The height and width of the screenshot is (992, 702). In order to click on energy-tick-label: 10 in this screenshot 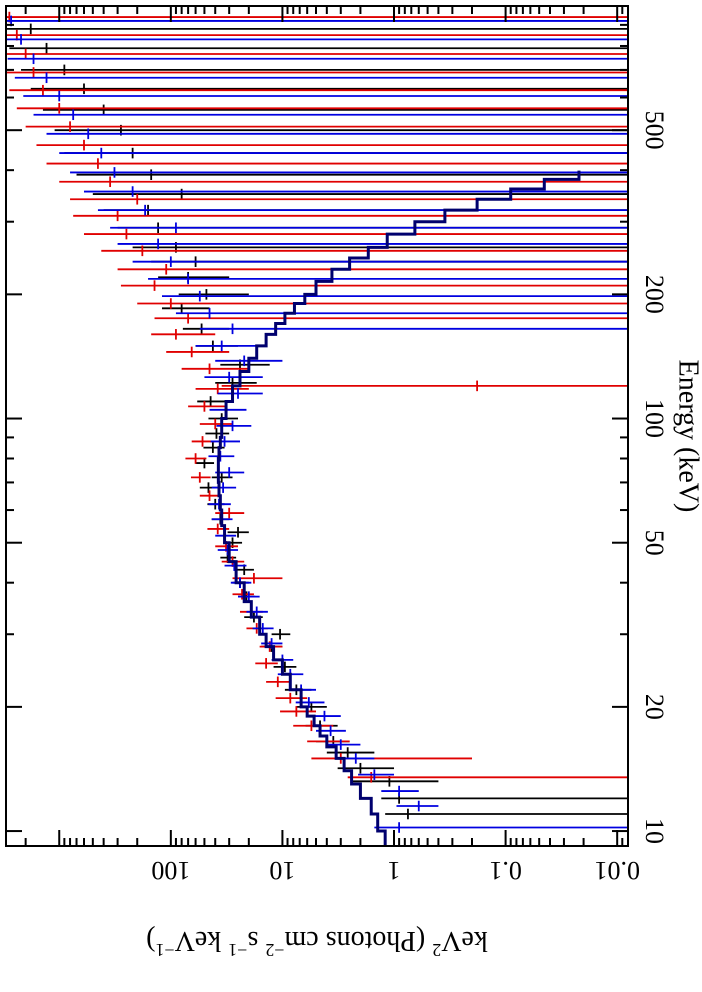, I will do `click(654, 831)`.